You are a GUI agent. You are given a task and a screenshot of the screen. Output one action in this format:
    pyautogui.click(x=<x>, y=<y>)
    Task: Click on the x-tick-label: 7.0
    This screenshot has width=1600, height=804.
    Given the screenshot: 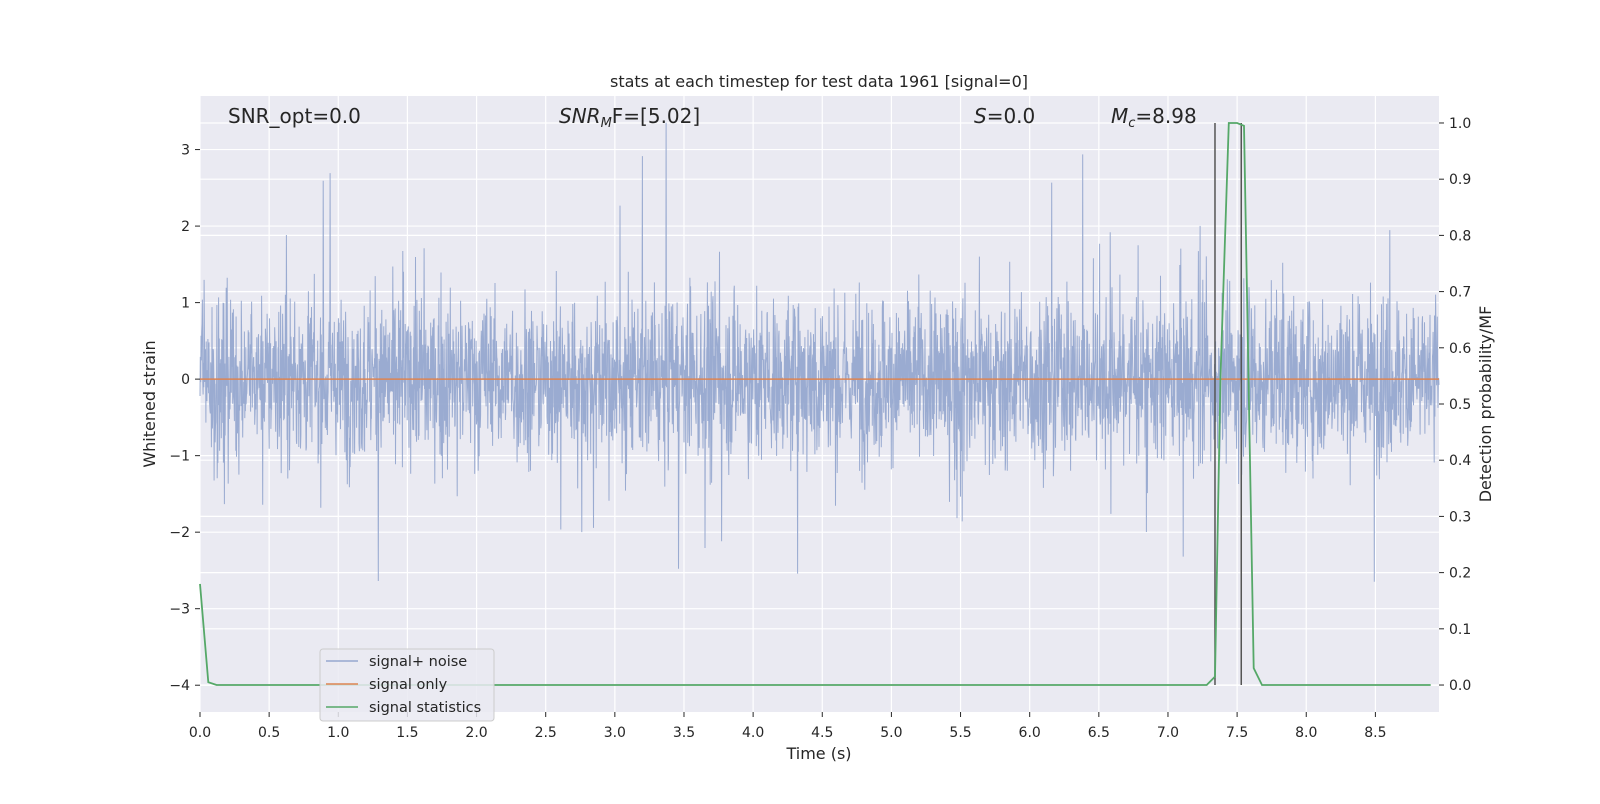 What is the action you would take?
    pyautogui.click(x=1168, y=733)
    